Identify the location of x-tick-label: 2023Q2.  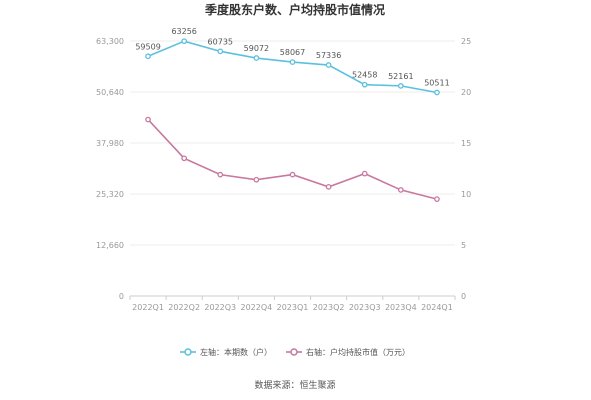
(329, 307).